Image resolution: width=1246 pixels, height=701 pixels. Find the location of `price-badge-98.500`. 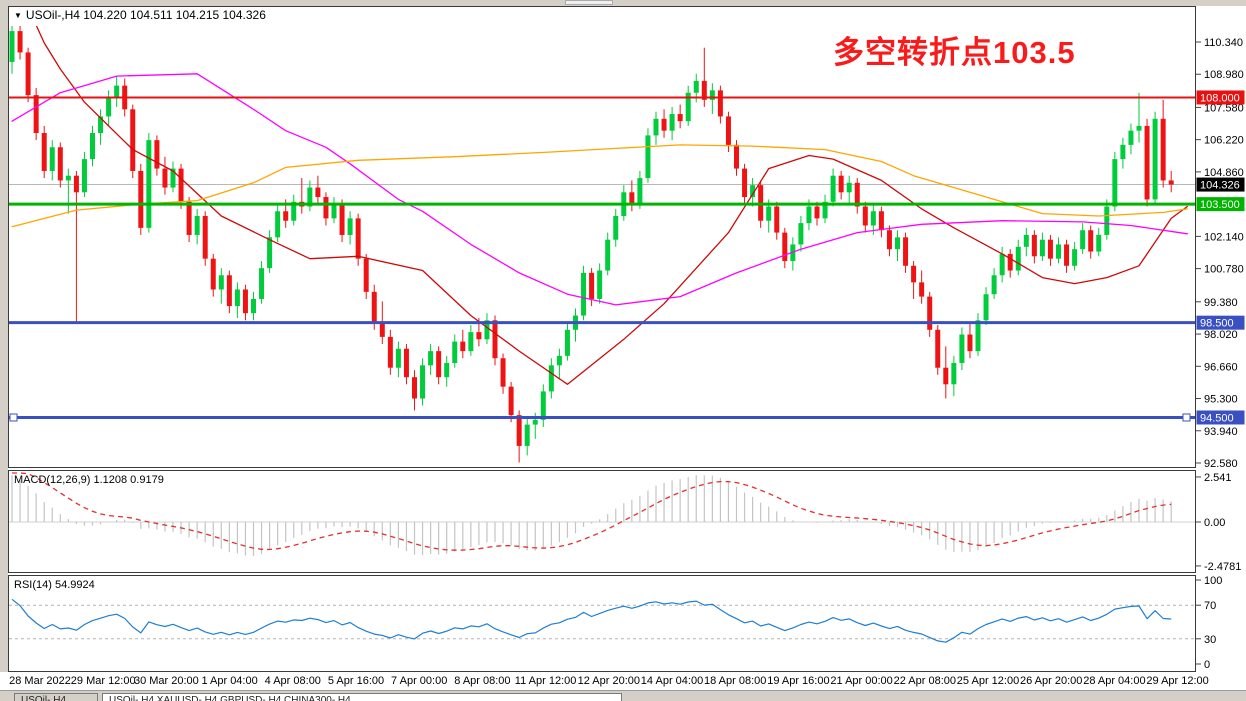

price-badge-98.500 is located at coordinates (1220, 322).